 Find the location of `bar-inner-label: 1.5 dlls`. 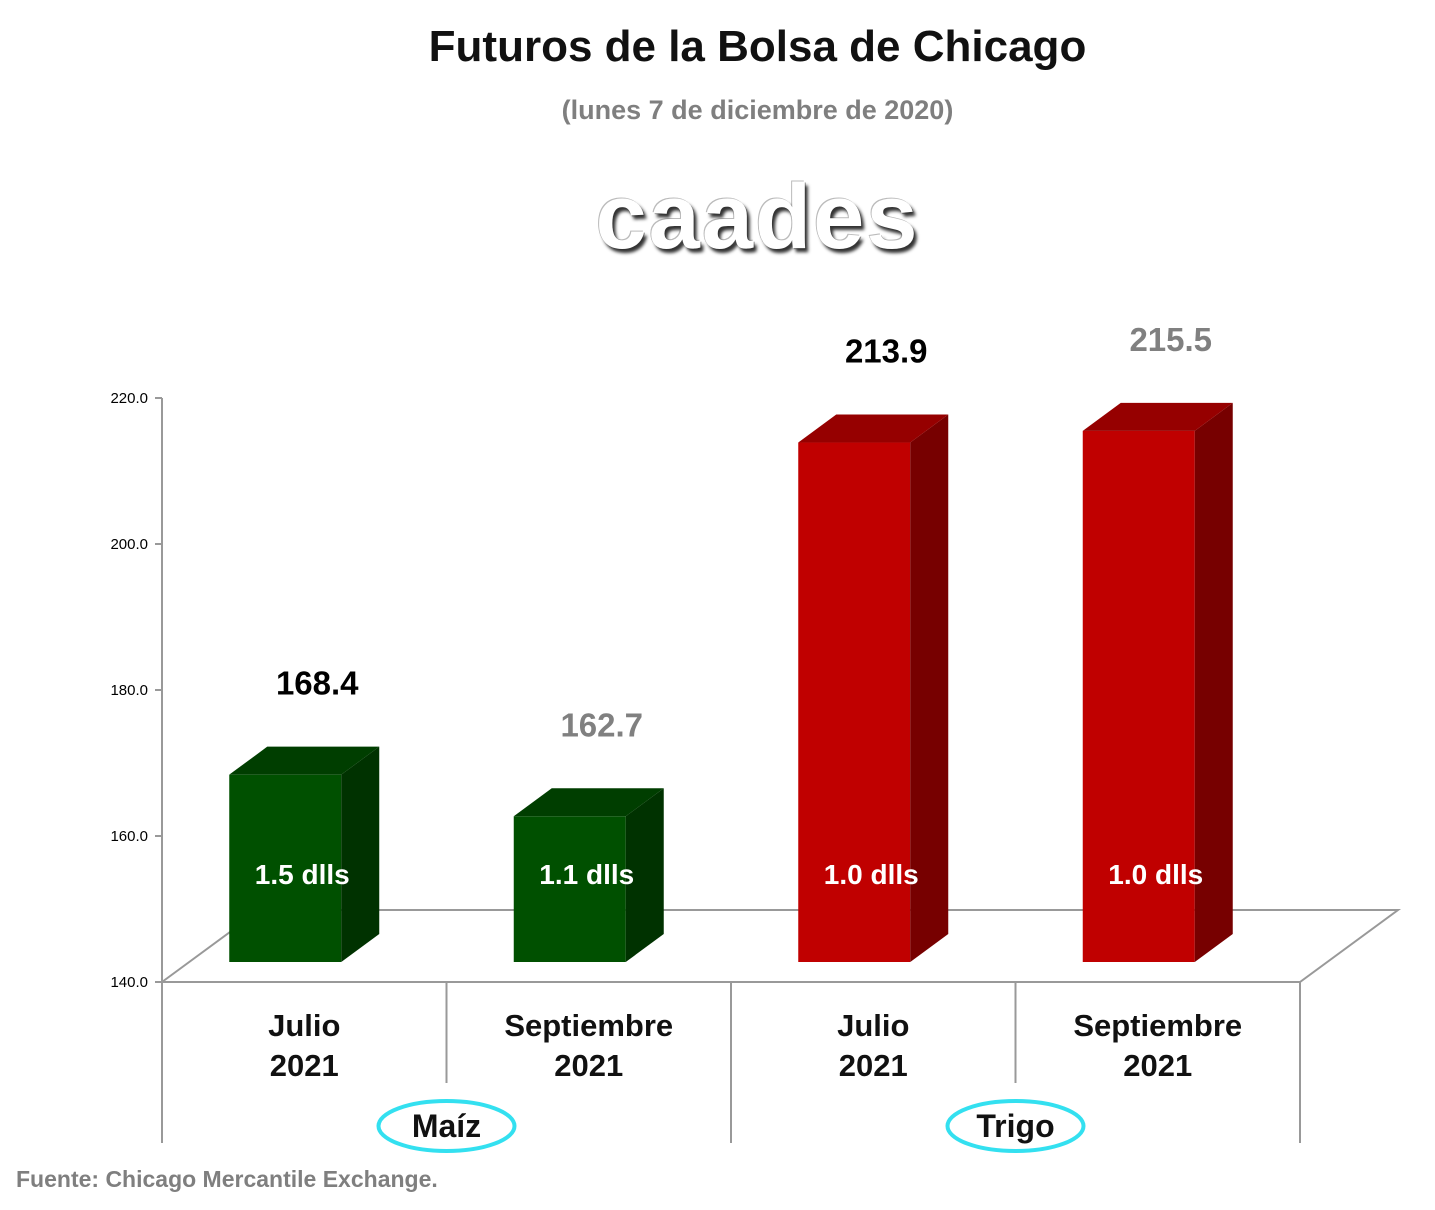

bar-inner-label: 1.5 dlls is located at coordinates (302, 874).